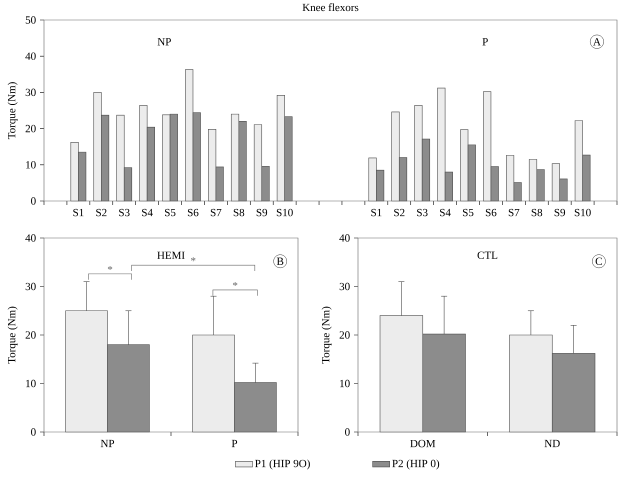  What do you see at coordinates (31, 20) in the screenshot?
I see `y-tick-label: 50` at bounding box center [31, 20].